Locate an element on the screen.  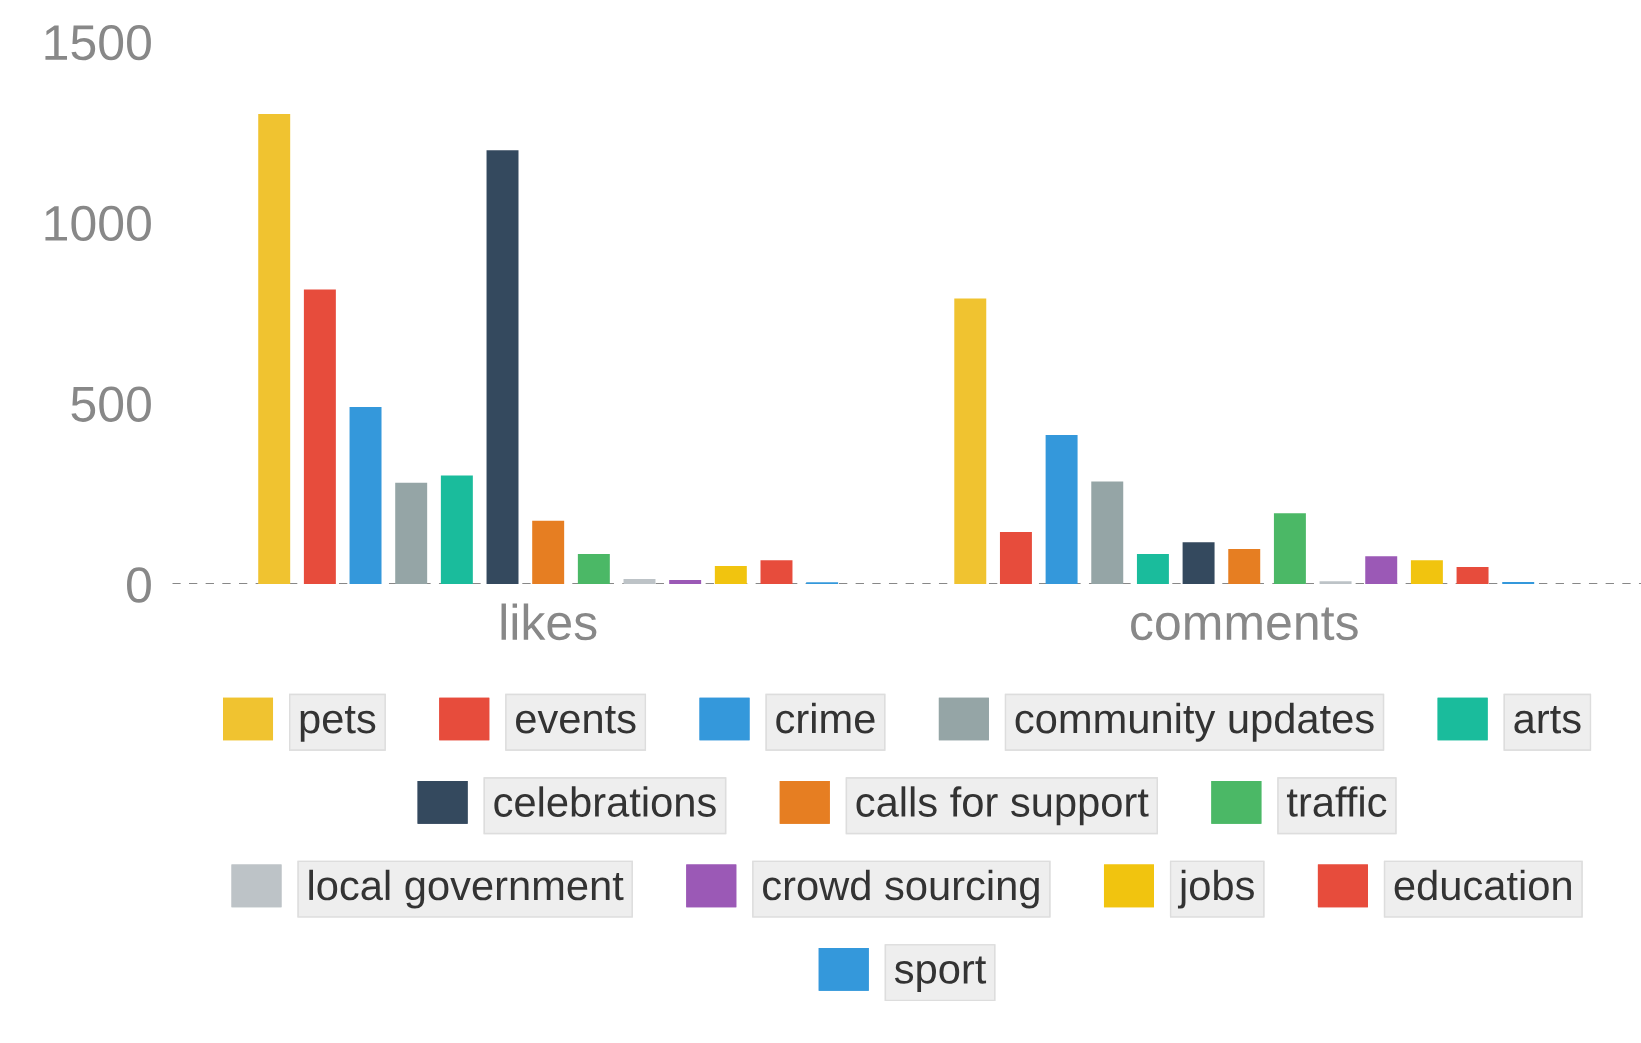
x-tick-label: comments is located at coordinates (1244, 624).